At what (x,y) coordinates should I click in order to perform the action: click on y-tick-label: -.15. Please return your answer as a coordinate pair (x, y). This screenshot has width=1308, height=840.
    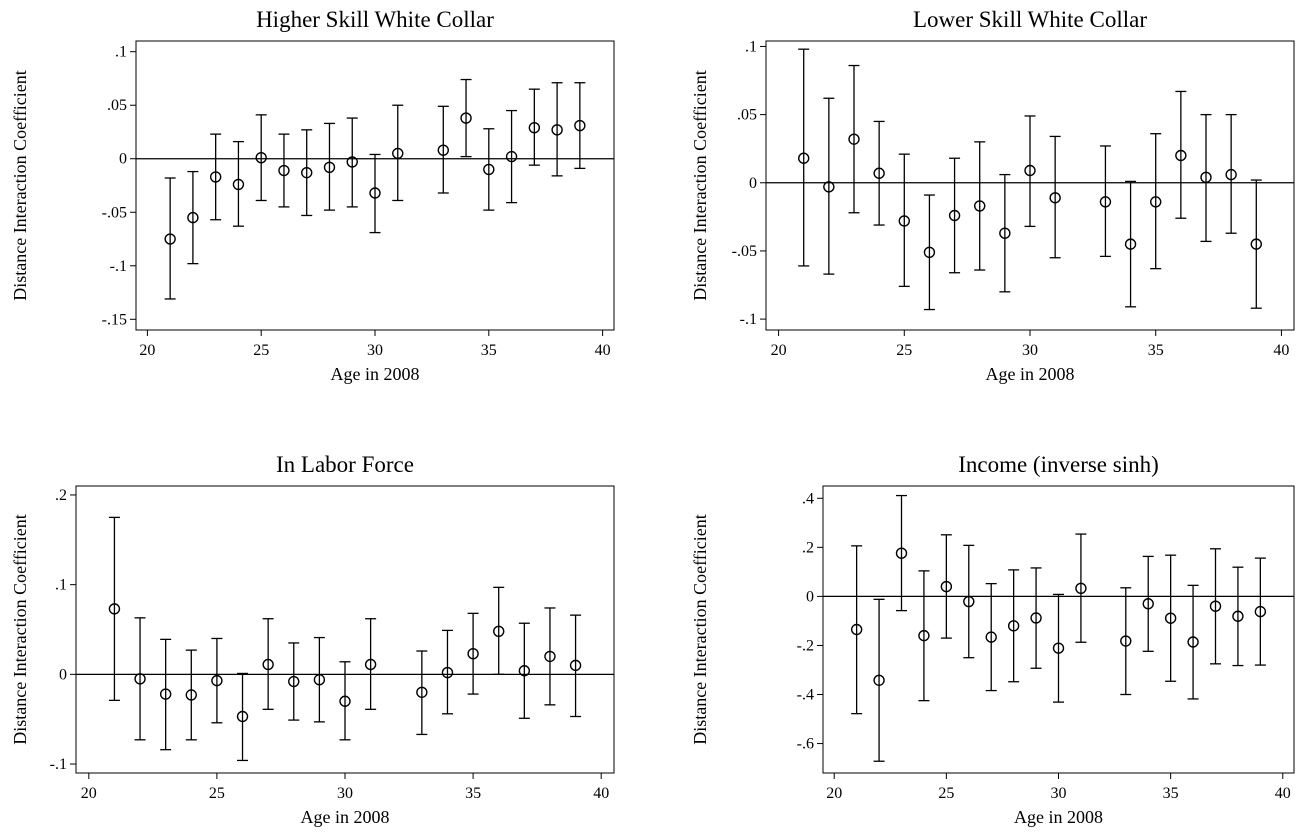
    Looking at the image, I should click on (114, 319).